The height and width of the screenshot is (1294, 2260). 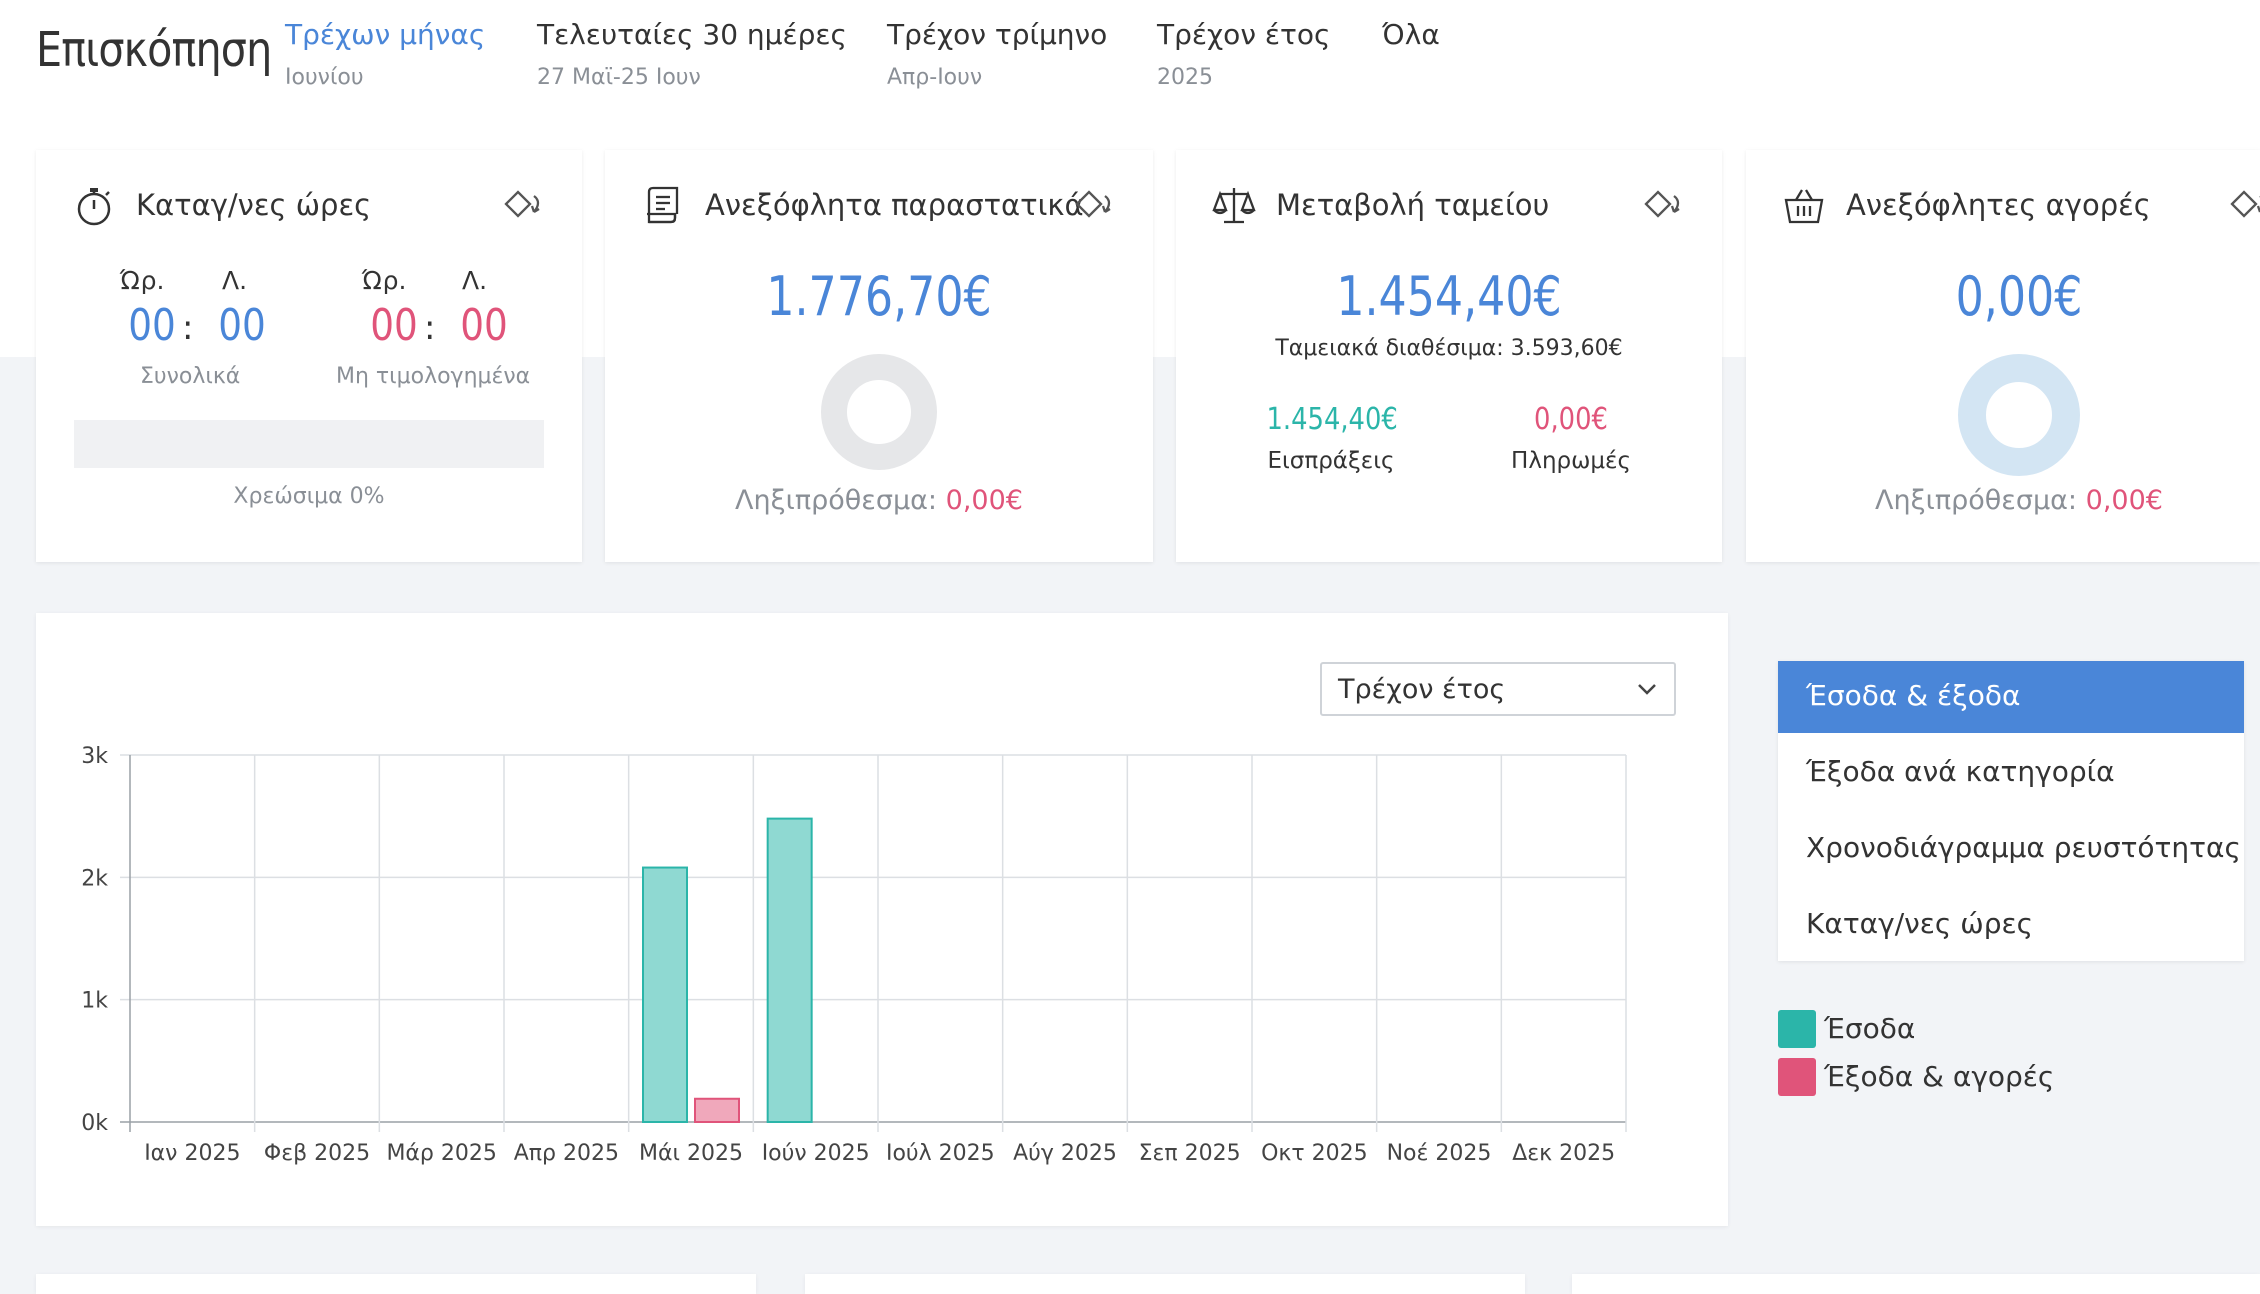 What do you see at coordinates (1920, 923) in the screenshot?
I see `menu-item-label: Καταγ/νες ώρες` at bounding box center [1920, 923].